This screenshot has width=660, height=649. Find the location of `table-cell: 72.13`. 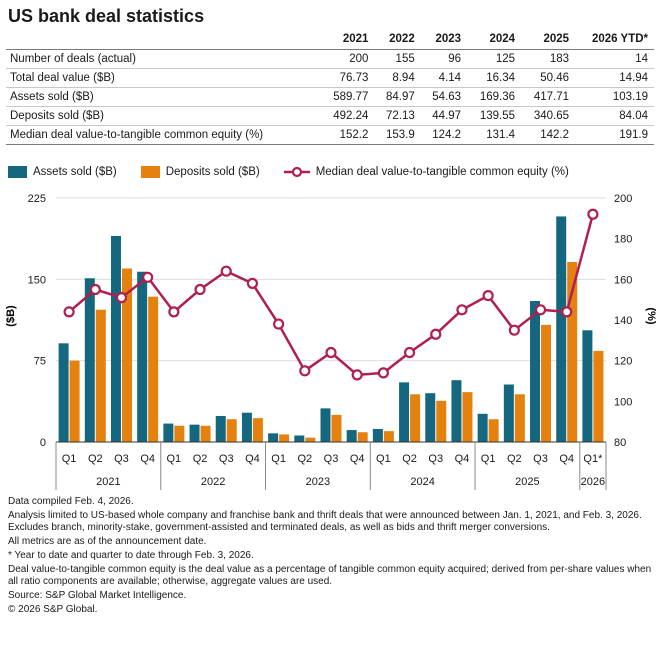

table-cell: 72.13 is located at coordinates (397, 116).